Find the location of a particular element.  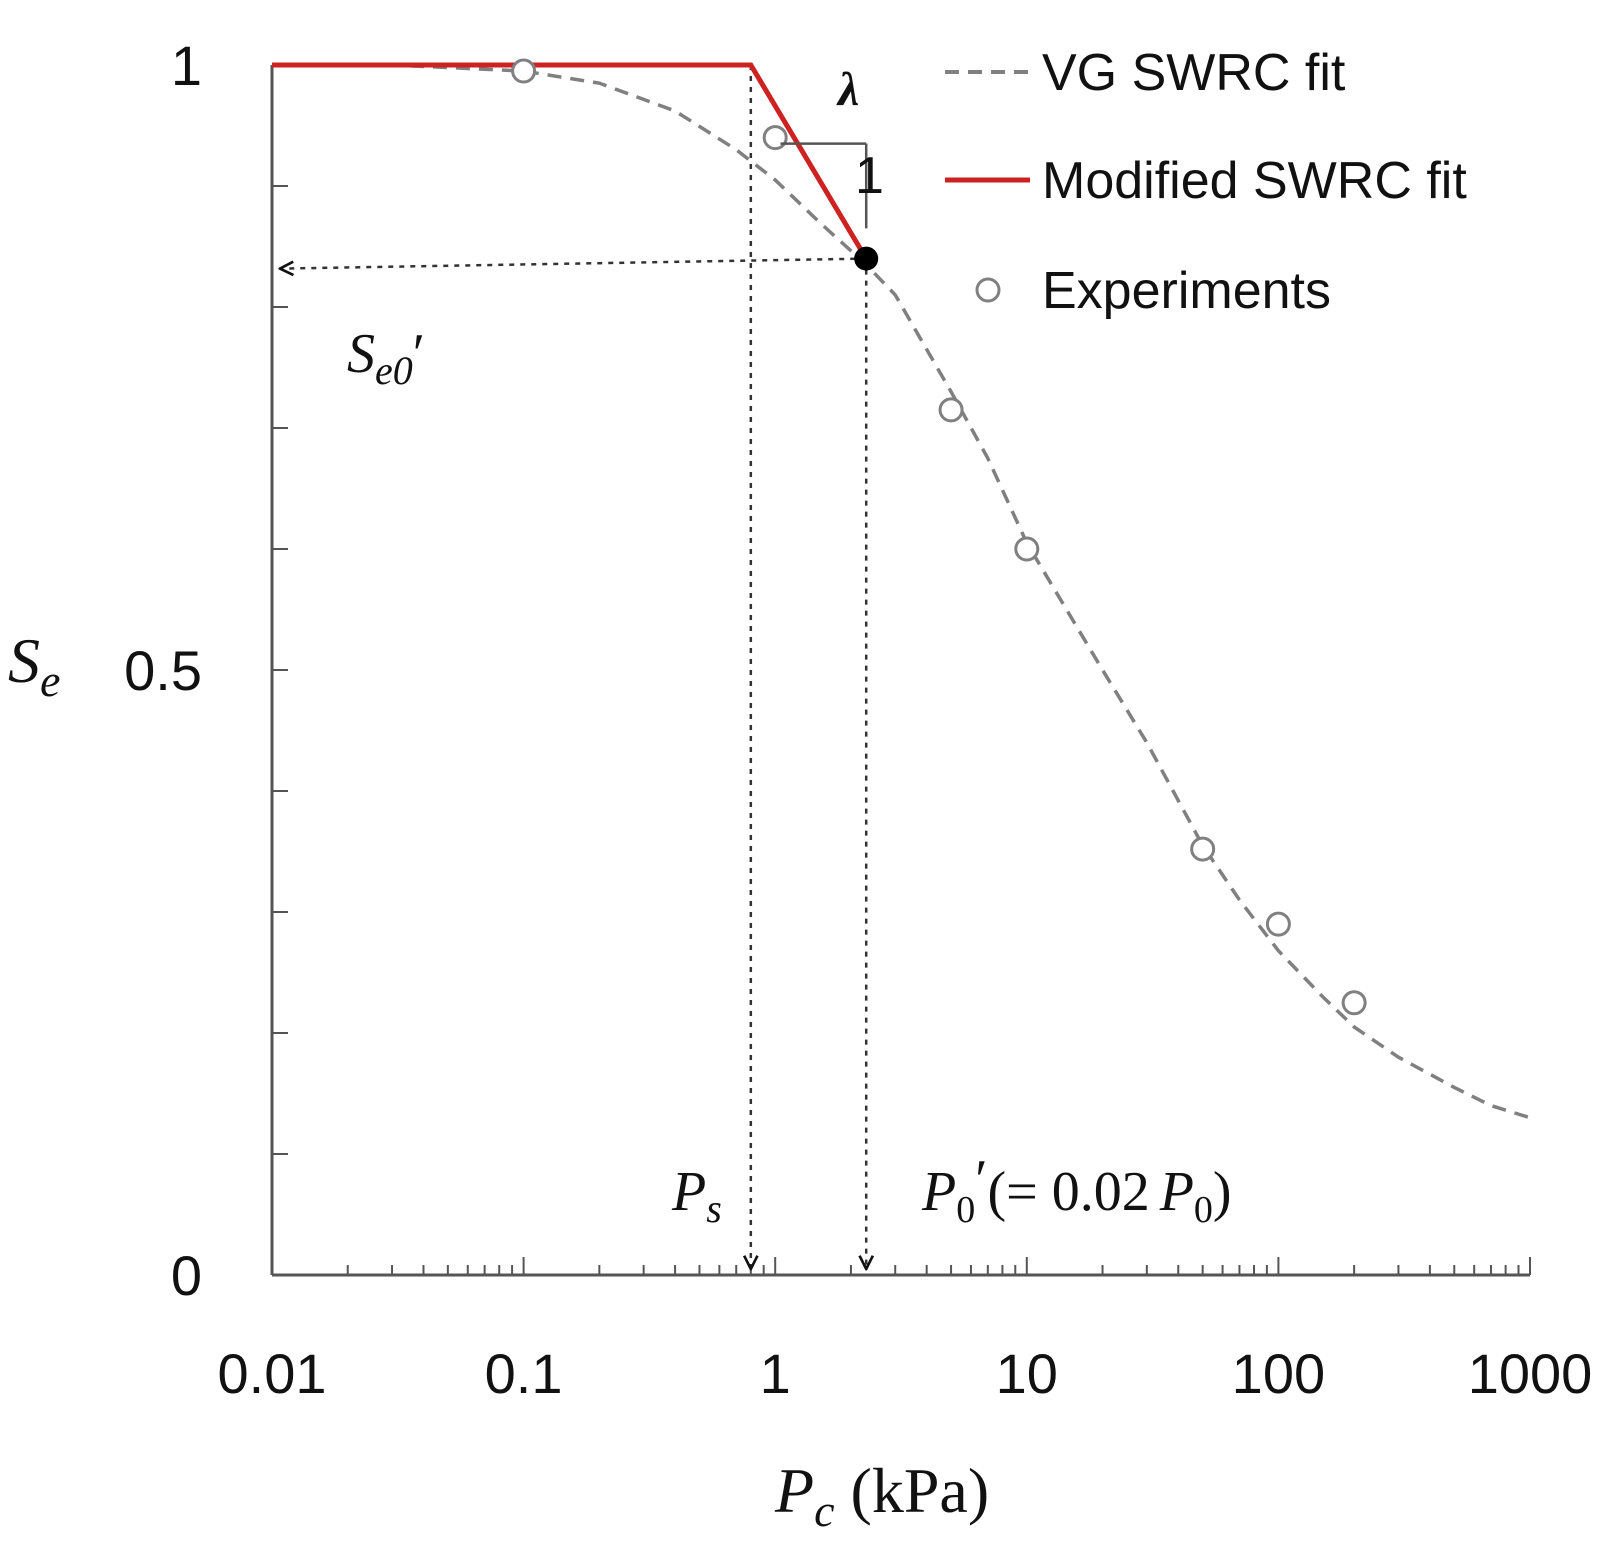

p0p-prime: ′ is located at coordinates (981, 1180).